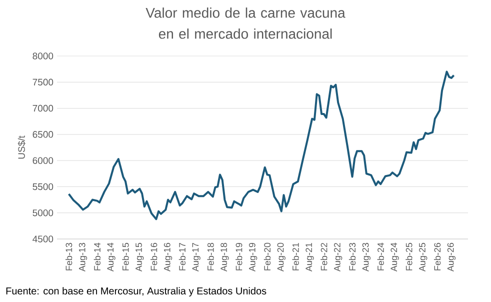 The image size is (491, 302). I want to click on x-tick-label: Aug-26, so click(451, 257).